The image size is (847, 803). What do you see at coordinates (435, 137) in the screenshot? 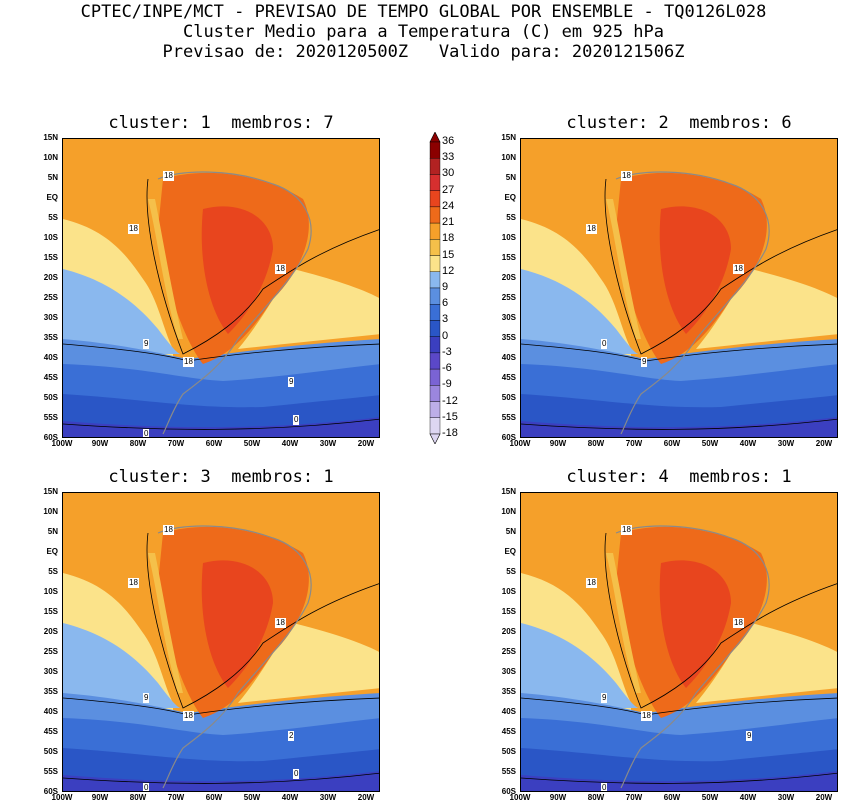
I see `colorbar-top-arrow` at bounding box center [435, 137].